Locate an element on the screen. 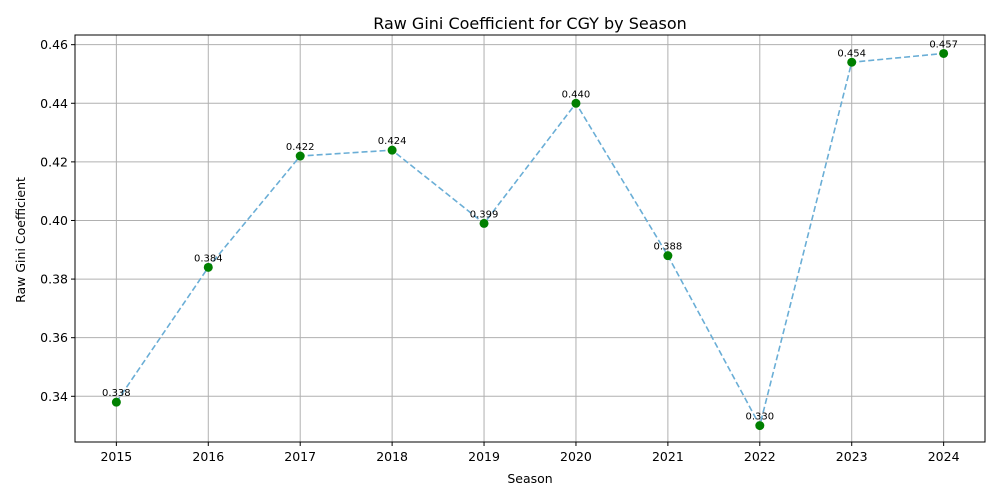 The width and height of the screenshot is (1000, 500). y-tick-label: 0.38 is located at coordinates (54, 279).